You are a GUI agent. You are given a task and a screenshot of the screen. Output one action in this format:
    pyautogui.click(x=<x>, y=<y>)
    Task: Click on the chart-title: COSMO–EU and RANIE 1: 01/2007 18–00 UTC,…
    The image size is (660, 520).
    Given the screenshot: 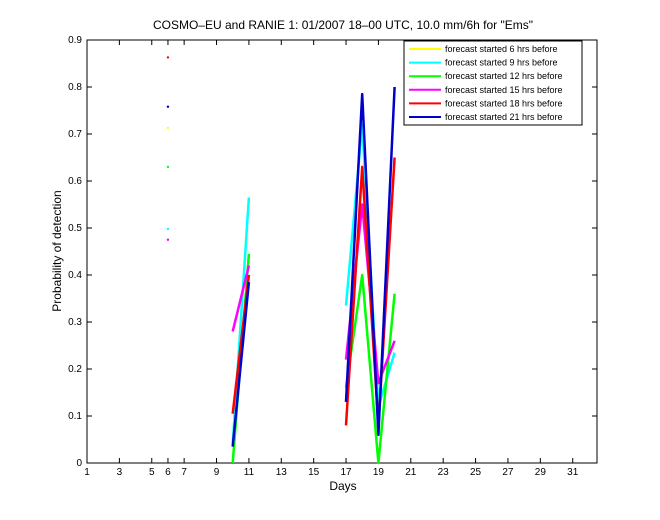 What is the action you would take?
    pyautogui.click(x=343, y=25)
    